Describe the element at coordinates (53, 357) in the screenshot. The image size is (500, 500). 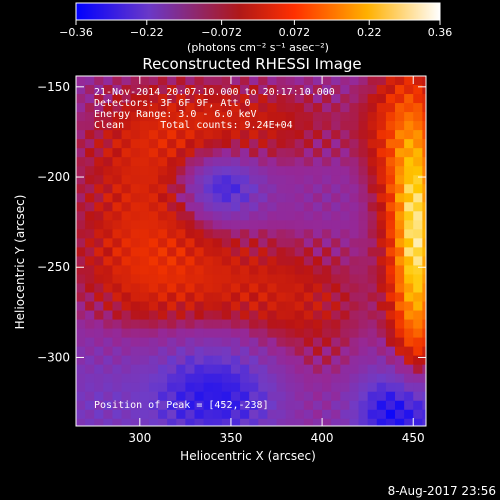
I see `y-tick-label: −300` at that location.